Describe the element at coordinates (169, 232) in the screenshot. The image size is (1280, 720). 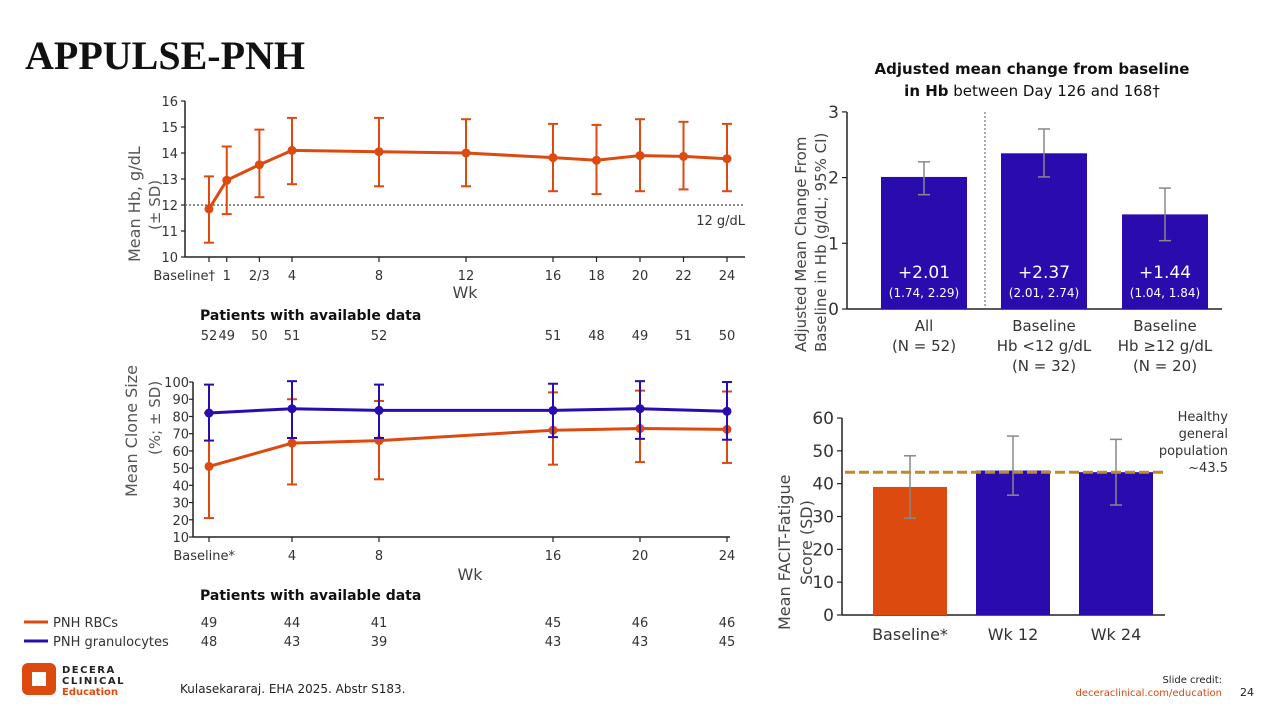
I see `y-tick-label: 11` at that location.